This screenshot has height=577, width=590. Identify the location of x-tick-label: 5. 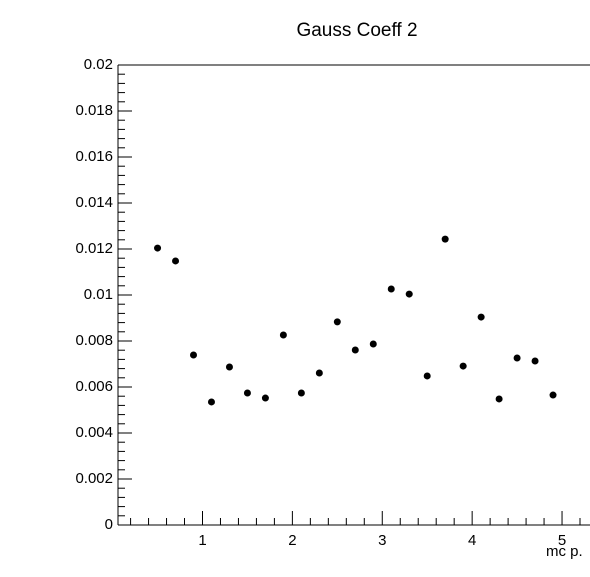
(562, 540).